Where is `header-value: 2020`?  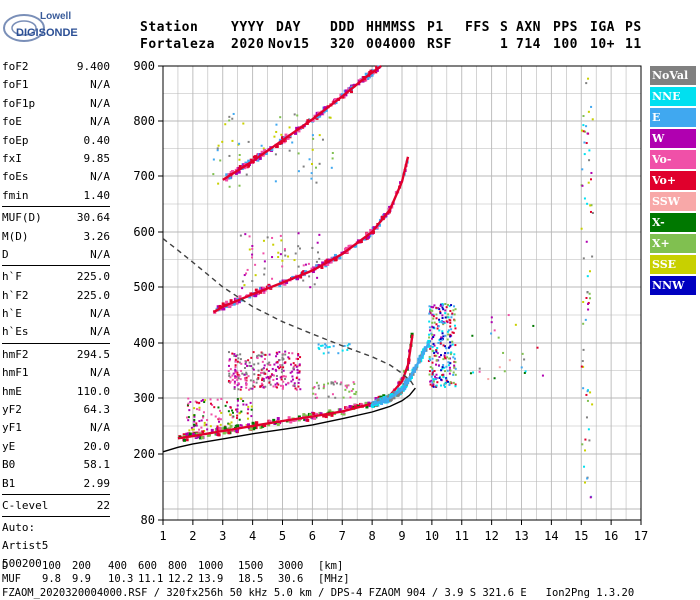 header-value: 2020 is located at coordinates (248, 44).